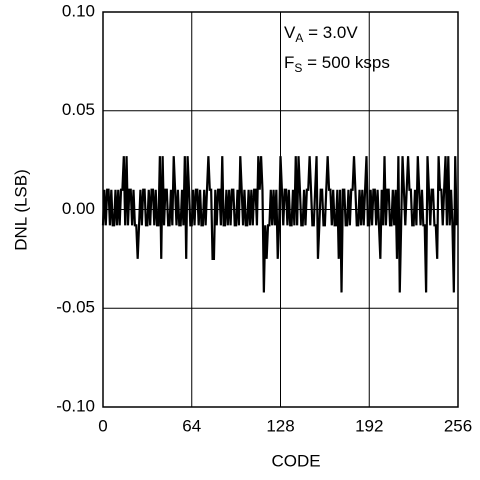 This screenshot has width=480, height=480. I want to click on x-tick-label: 256, so click(458, 425).